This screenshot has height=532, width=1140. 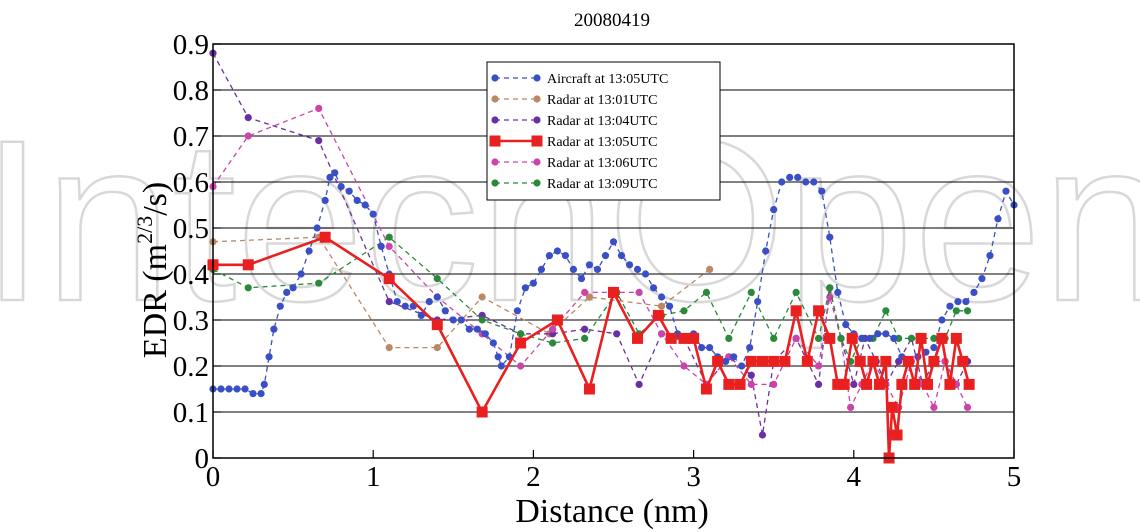 I want to click on y-tick-label-7: 0.7, so click(x=191, y=137).